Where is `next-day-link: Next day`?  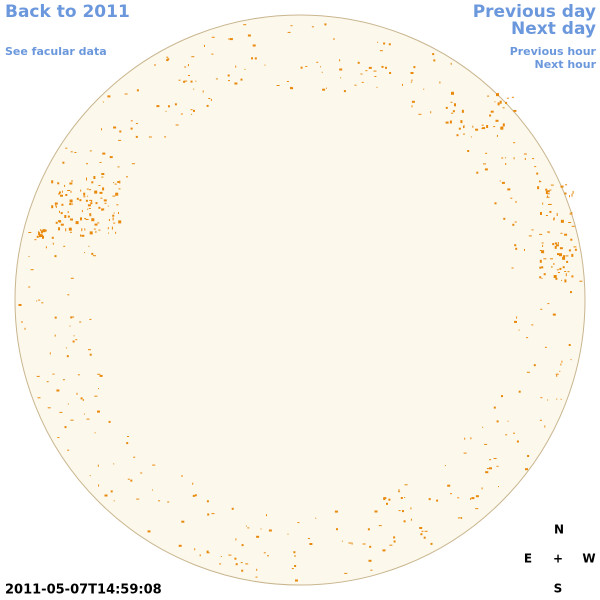 next-day-link: Next day is located at coordinates (553, 29).